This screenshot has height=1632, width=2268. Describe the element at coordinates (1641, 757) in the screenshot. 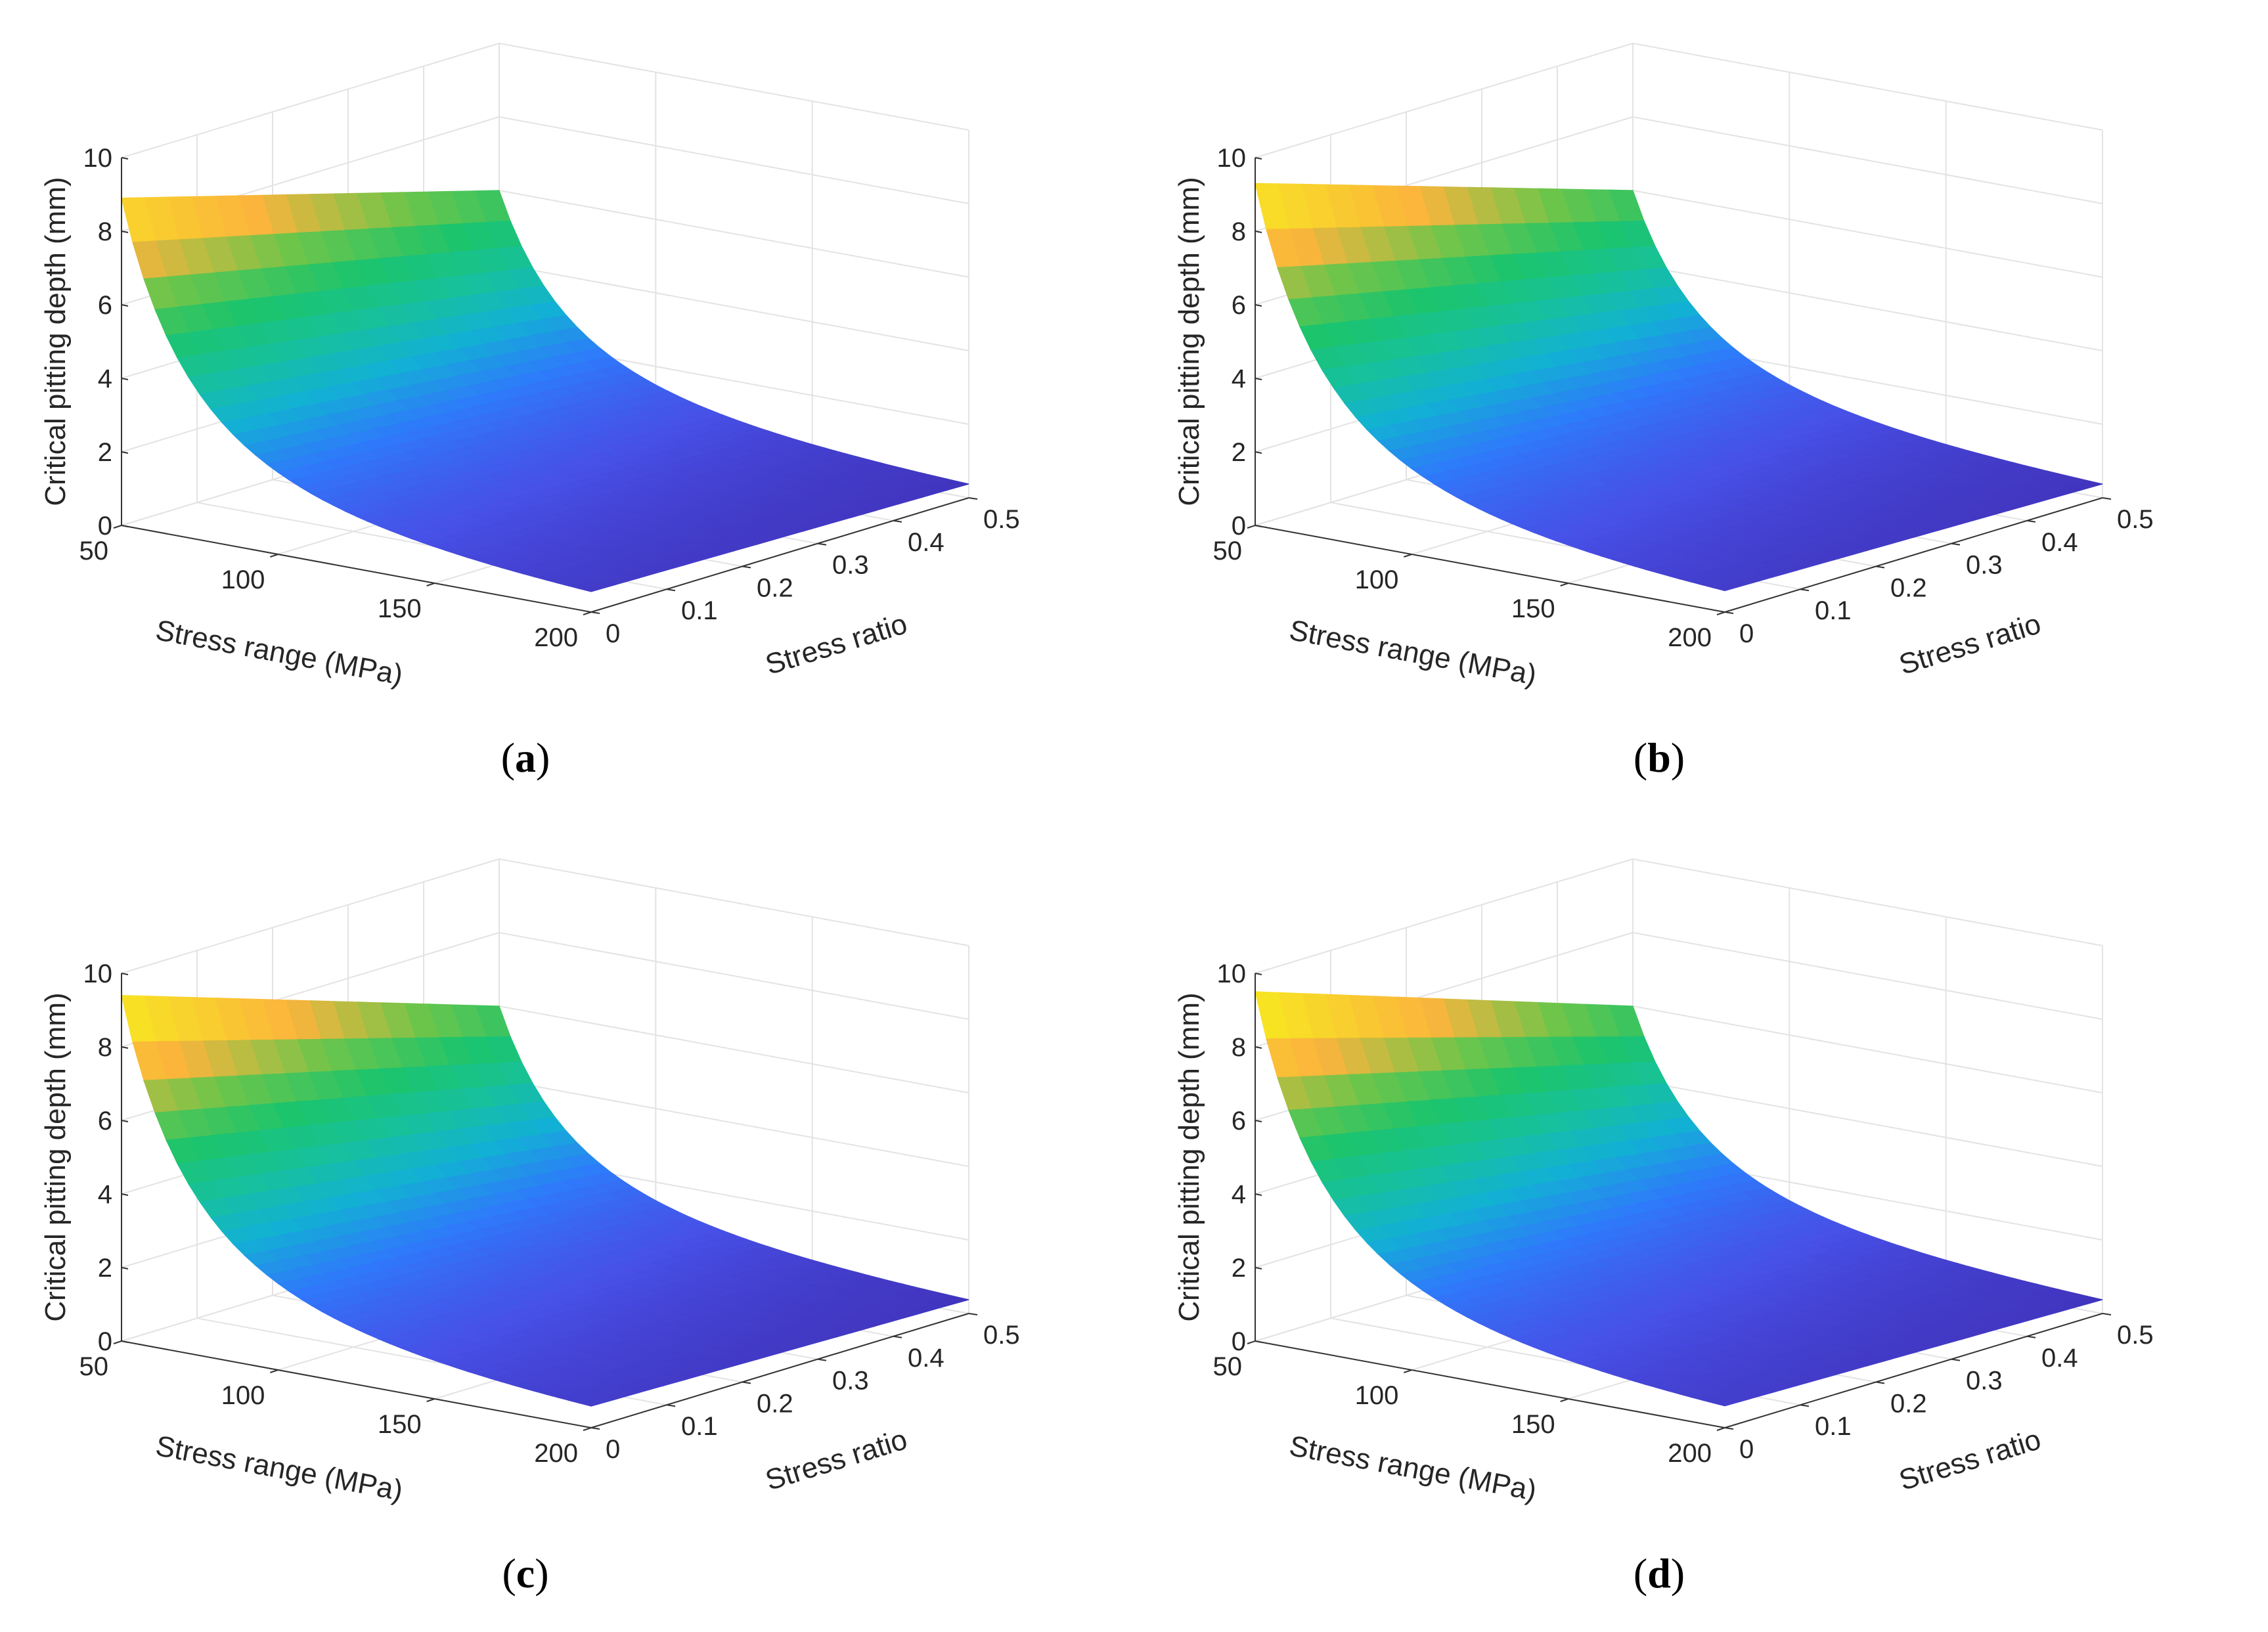

I see `caption-open-paren: (` at that location.